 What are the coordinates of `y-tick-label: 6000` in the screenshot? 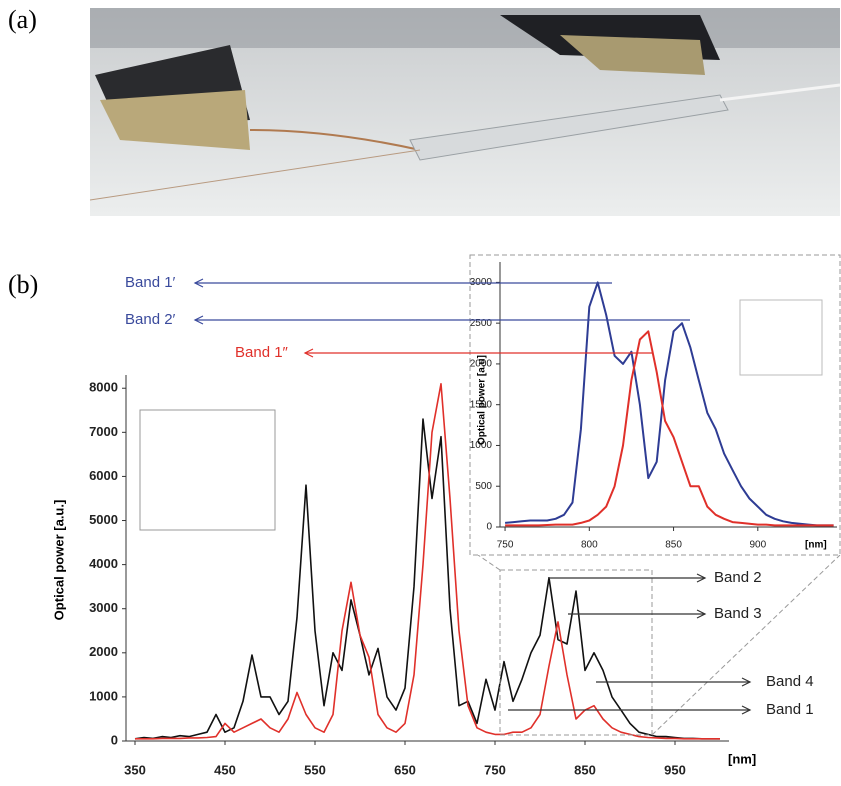 It's located at (103, 475).